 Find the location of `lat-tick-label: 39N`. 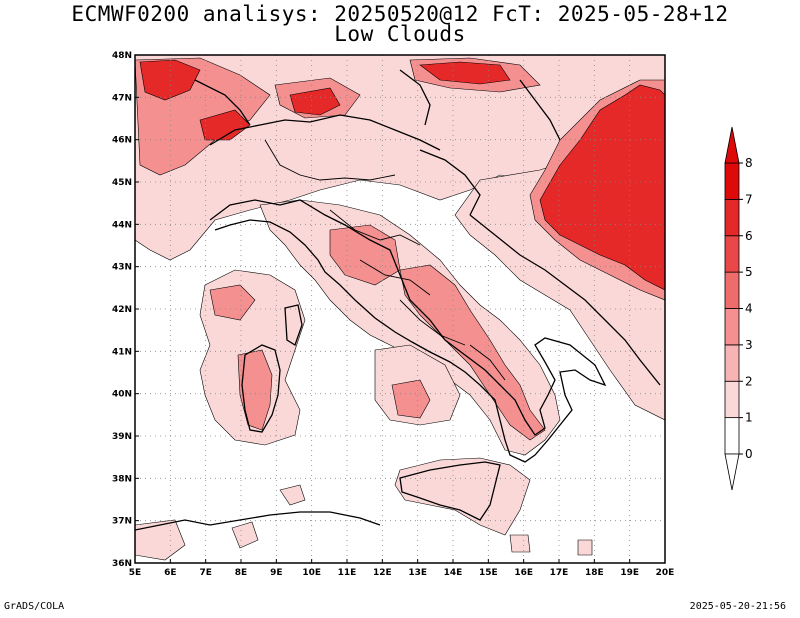

lat-tick-label: 39N is located at coordinates (122, 437).